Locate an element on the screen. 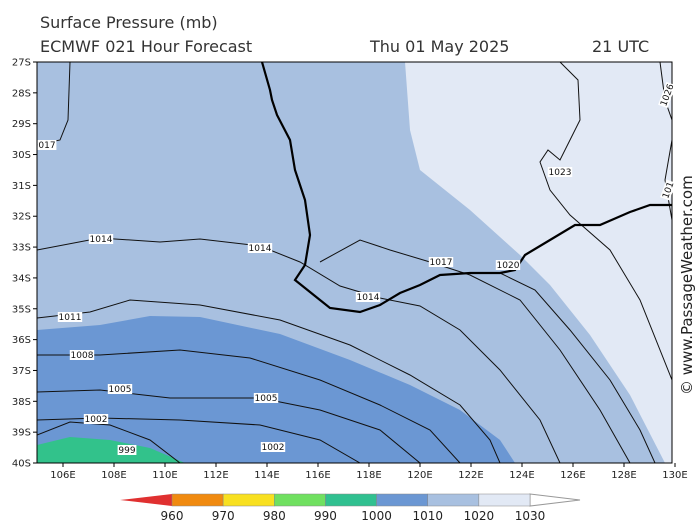  contour-label: 1008 is located at coordinates (82, 355).